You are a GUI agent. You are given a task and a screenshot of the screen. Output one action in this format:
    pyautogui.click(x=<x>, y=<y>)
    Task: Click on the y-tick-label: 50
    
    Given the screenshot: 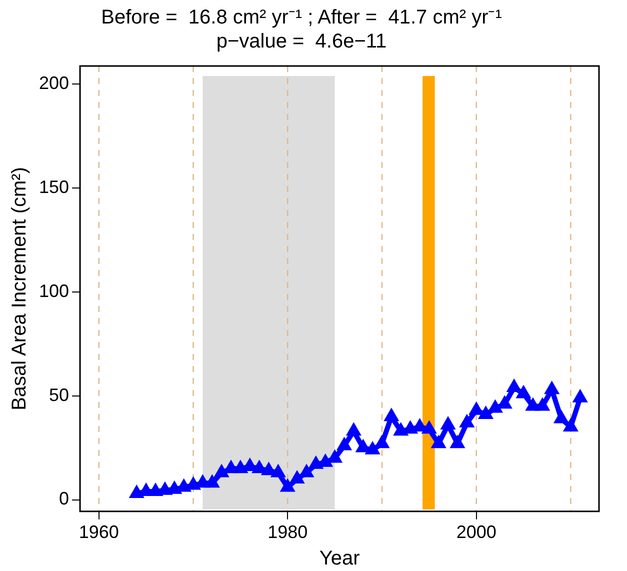 What is the action you would take?
    pyautogui.click(x=59, y=394)
    